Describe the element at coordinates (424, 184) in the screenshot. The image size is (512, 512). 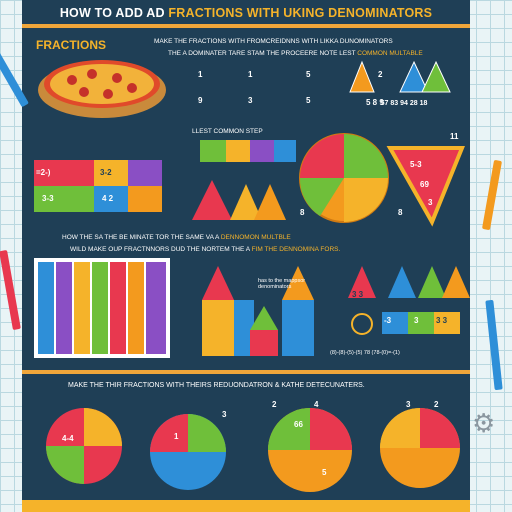
I see `slice-frac-2: 69` at that location.